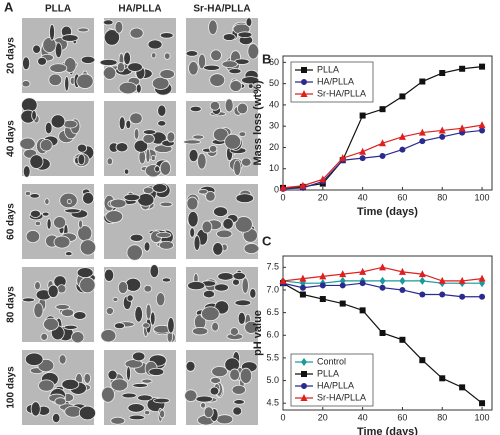  What do you see at coordinates (387, 123) in the screenshot?
I see `plot-frame` at bounding box center [387, 123].